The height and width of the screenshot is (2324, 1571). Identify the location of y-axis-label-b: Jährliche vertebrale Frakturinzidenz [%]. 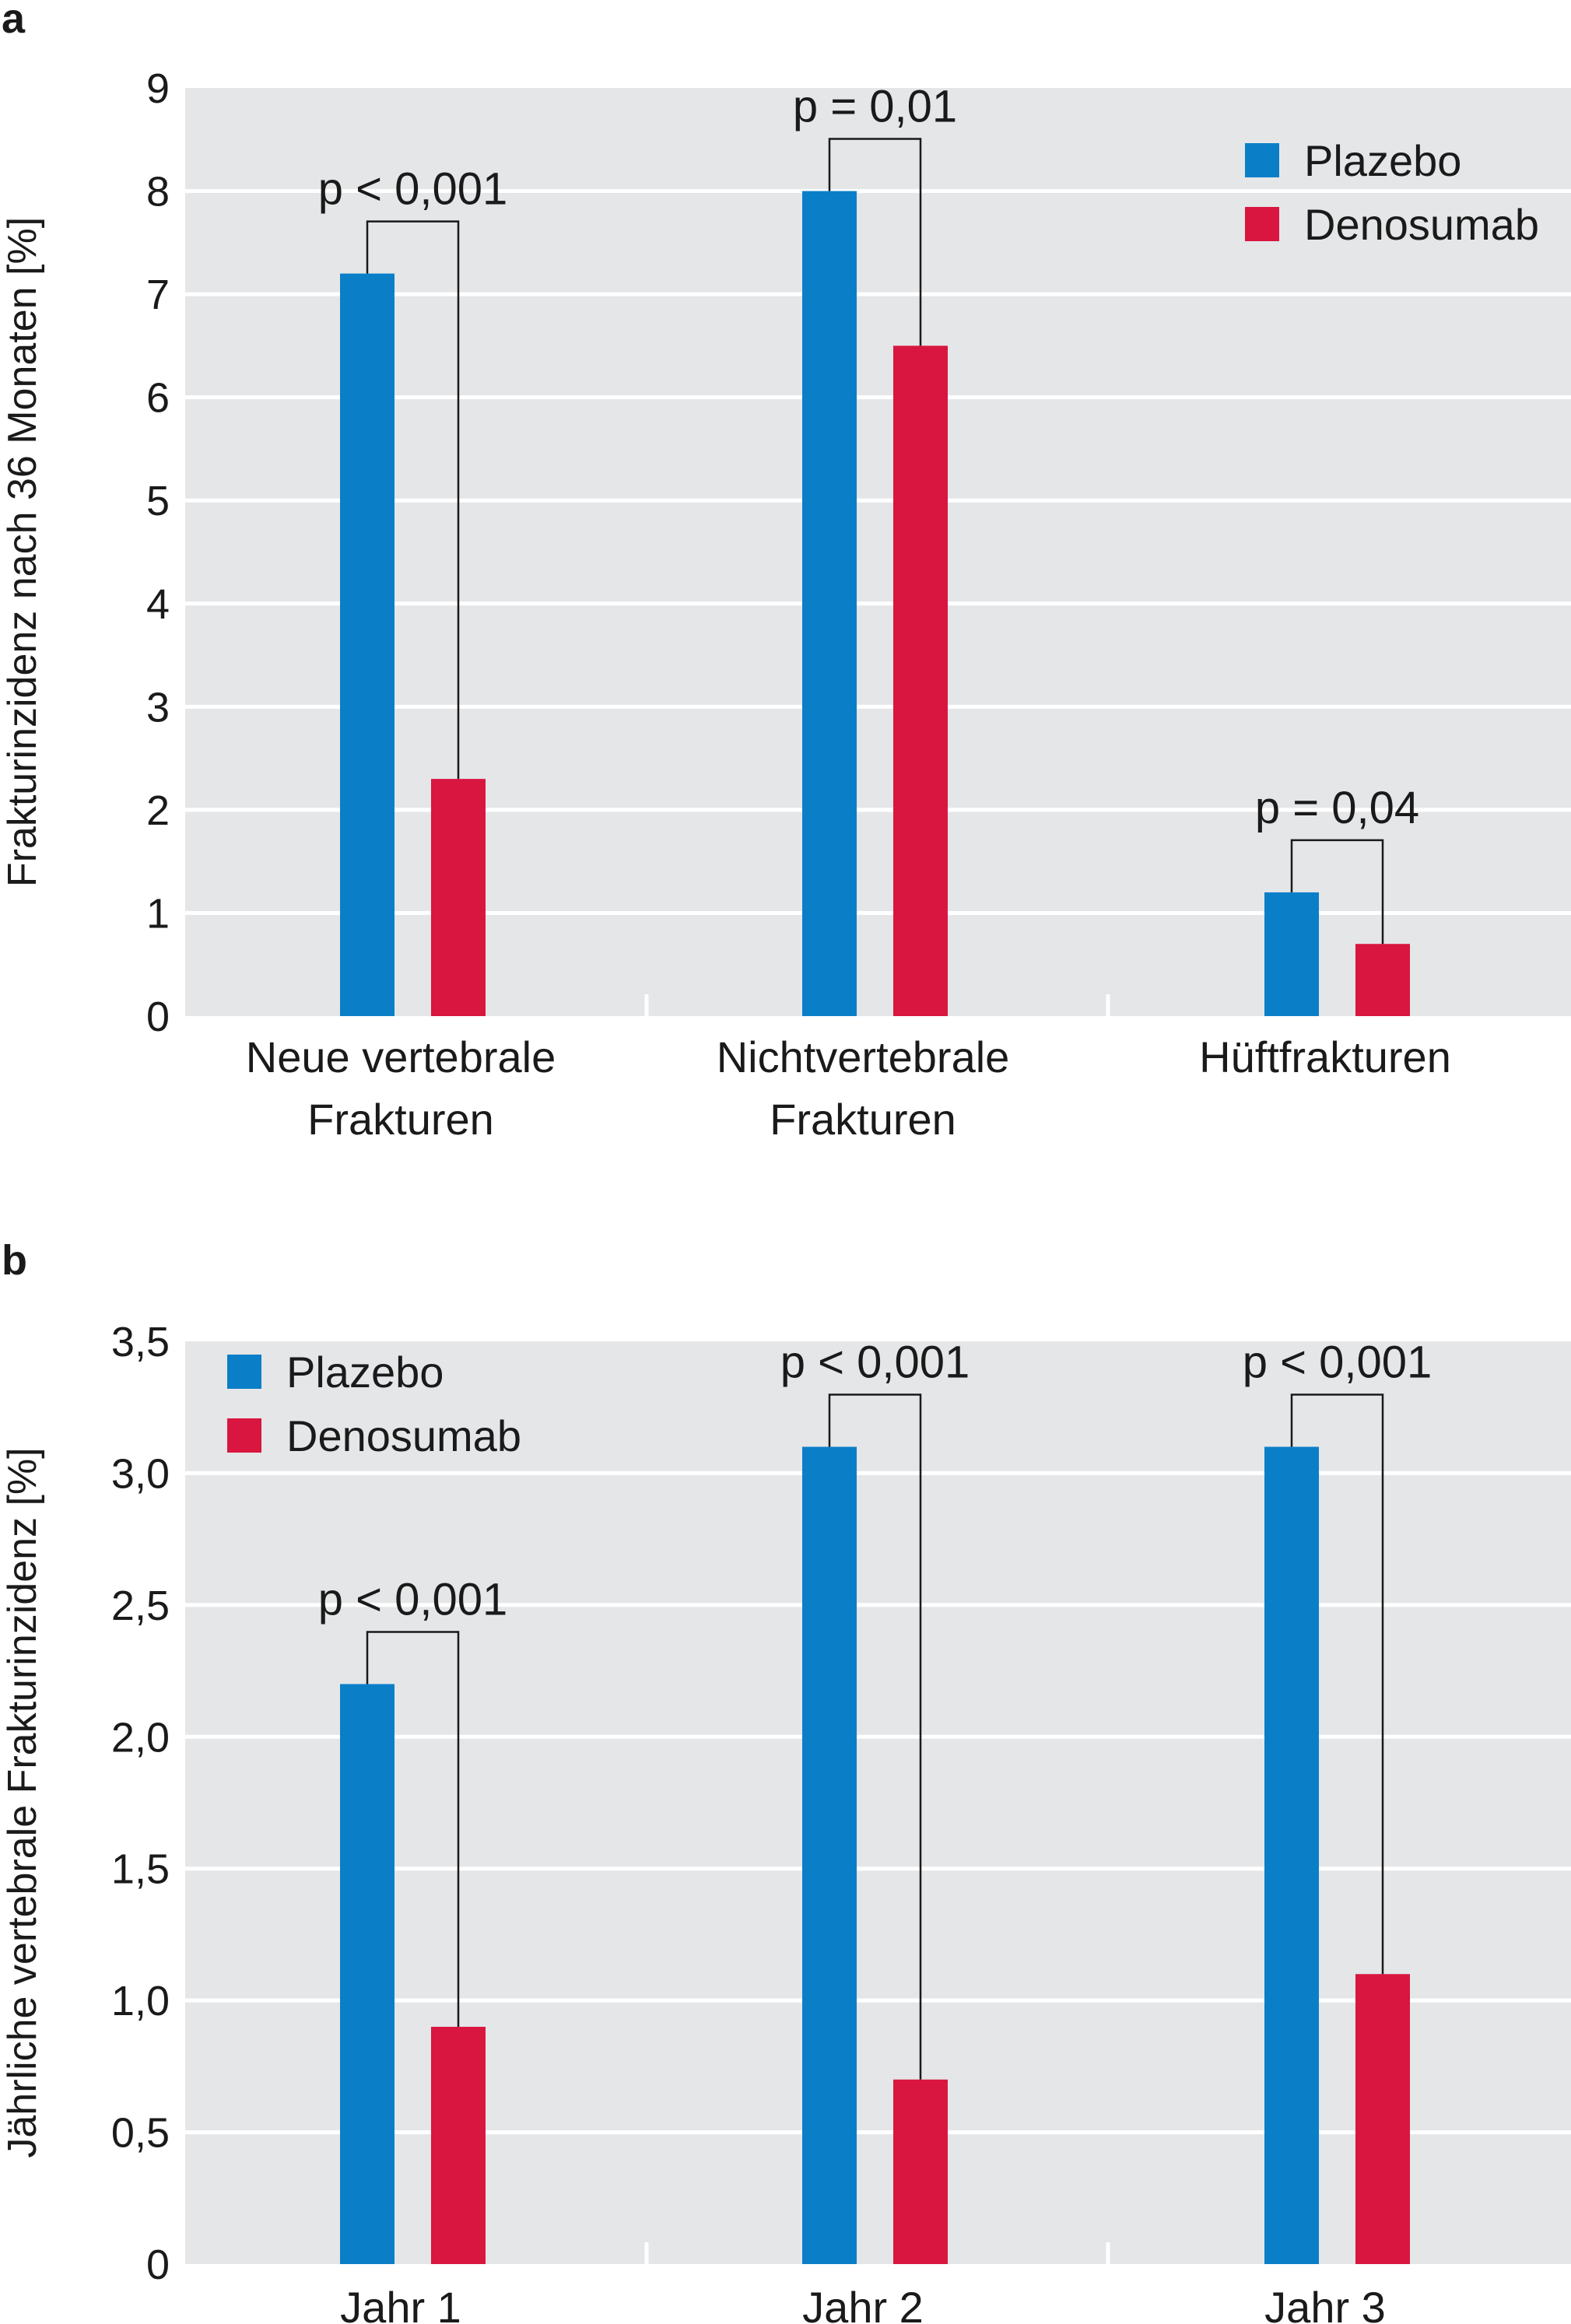
(22, 1802).